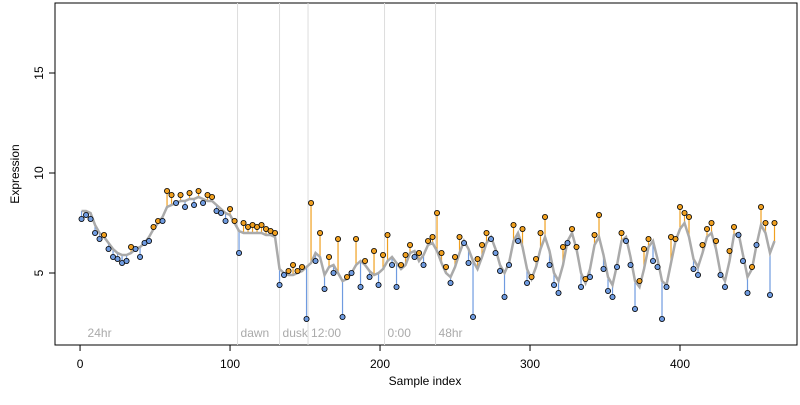  What do you see at coordinates (326, 333) in the screenshot?
I see `annotation-label: 12:00` at bounding box center [326, 333].